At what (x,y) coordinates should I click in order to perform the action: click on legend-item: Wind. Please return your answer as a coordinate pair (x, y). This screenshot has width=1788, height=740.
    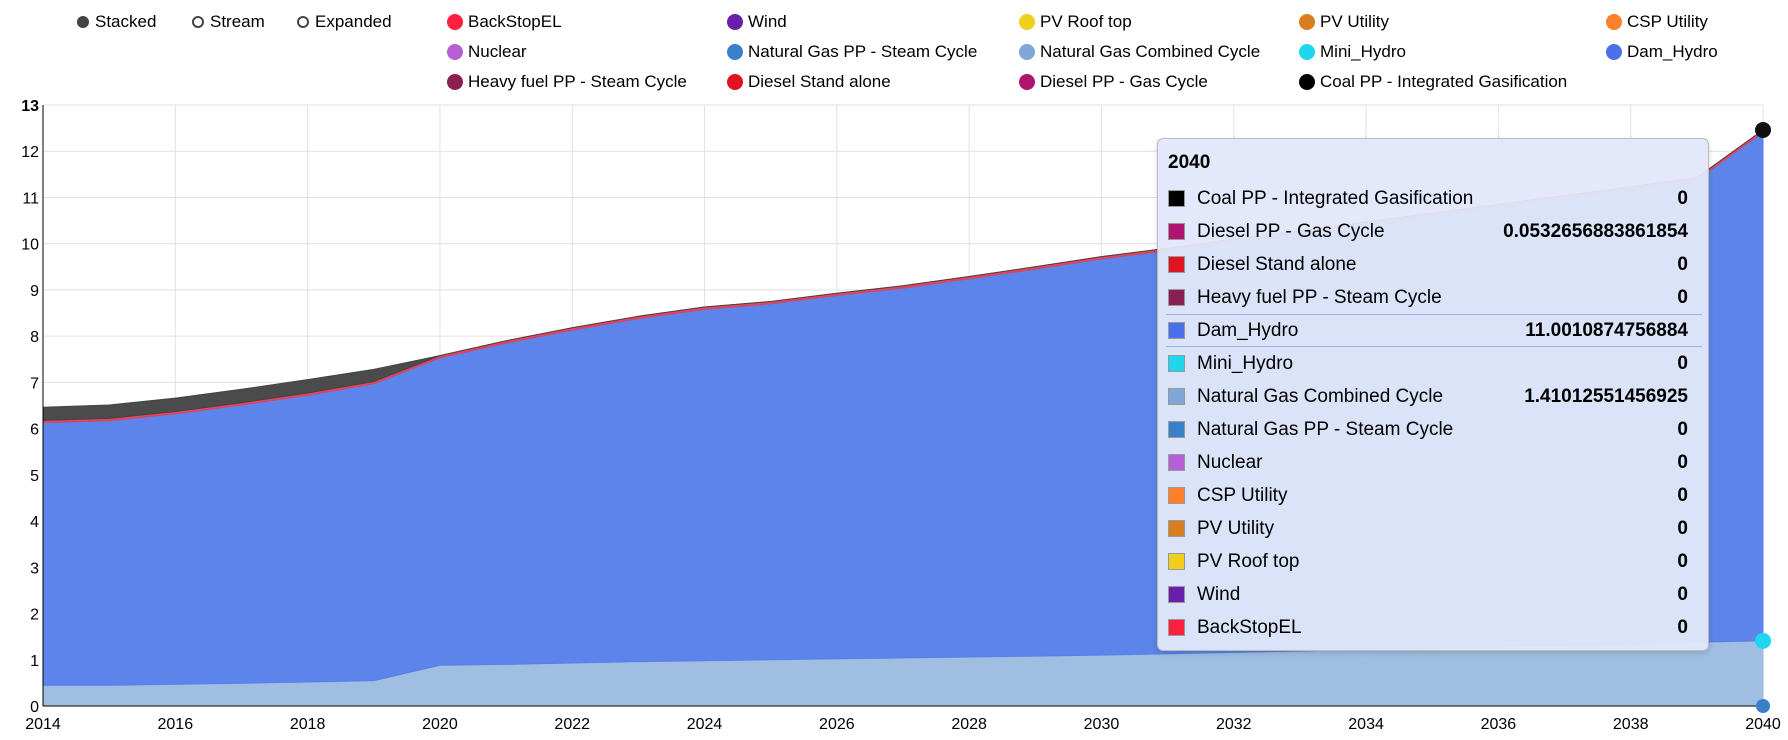
    Looking at the image, I should click on (757, 22).